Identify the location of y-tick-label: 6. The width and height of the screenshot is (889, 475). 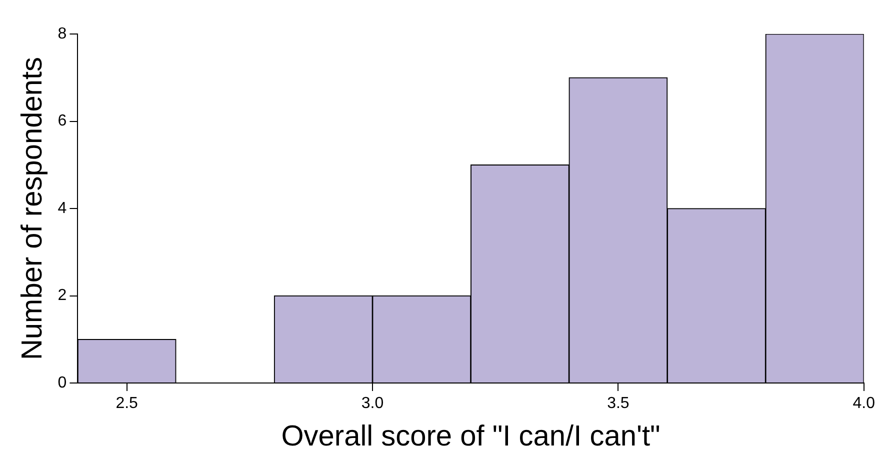
(62, 121).